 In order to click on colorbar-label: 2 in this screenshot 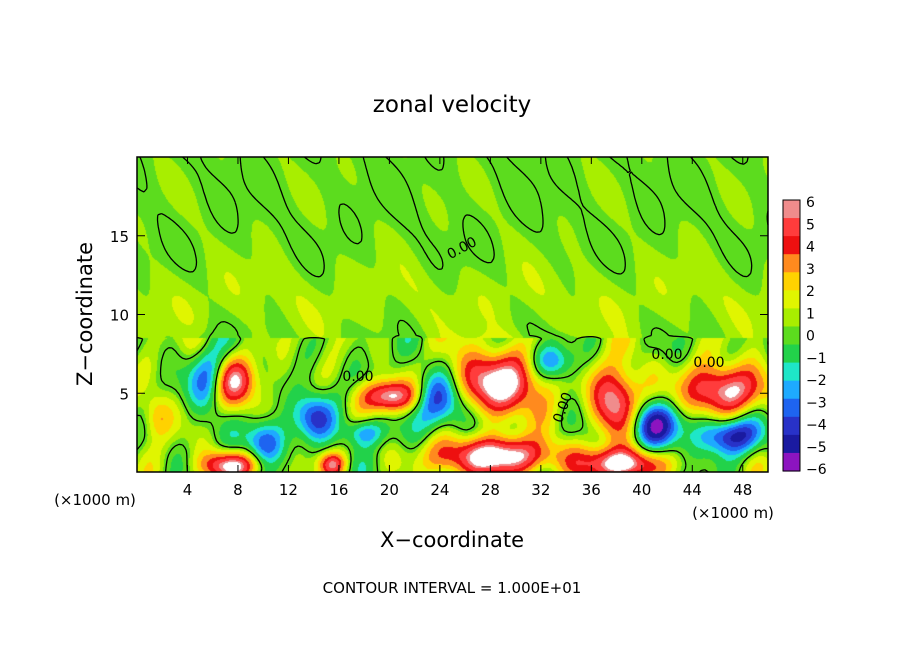, I will do `click(810, 292)`.